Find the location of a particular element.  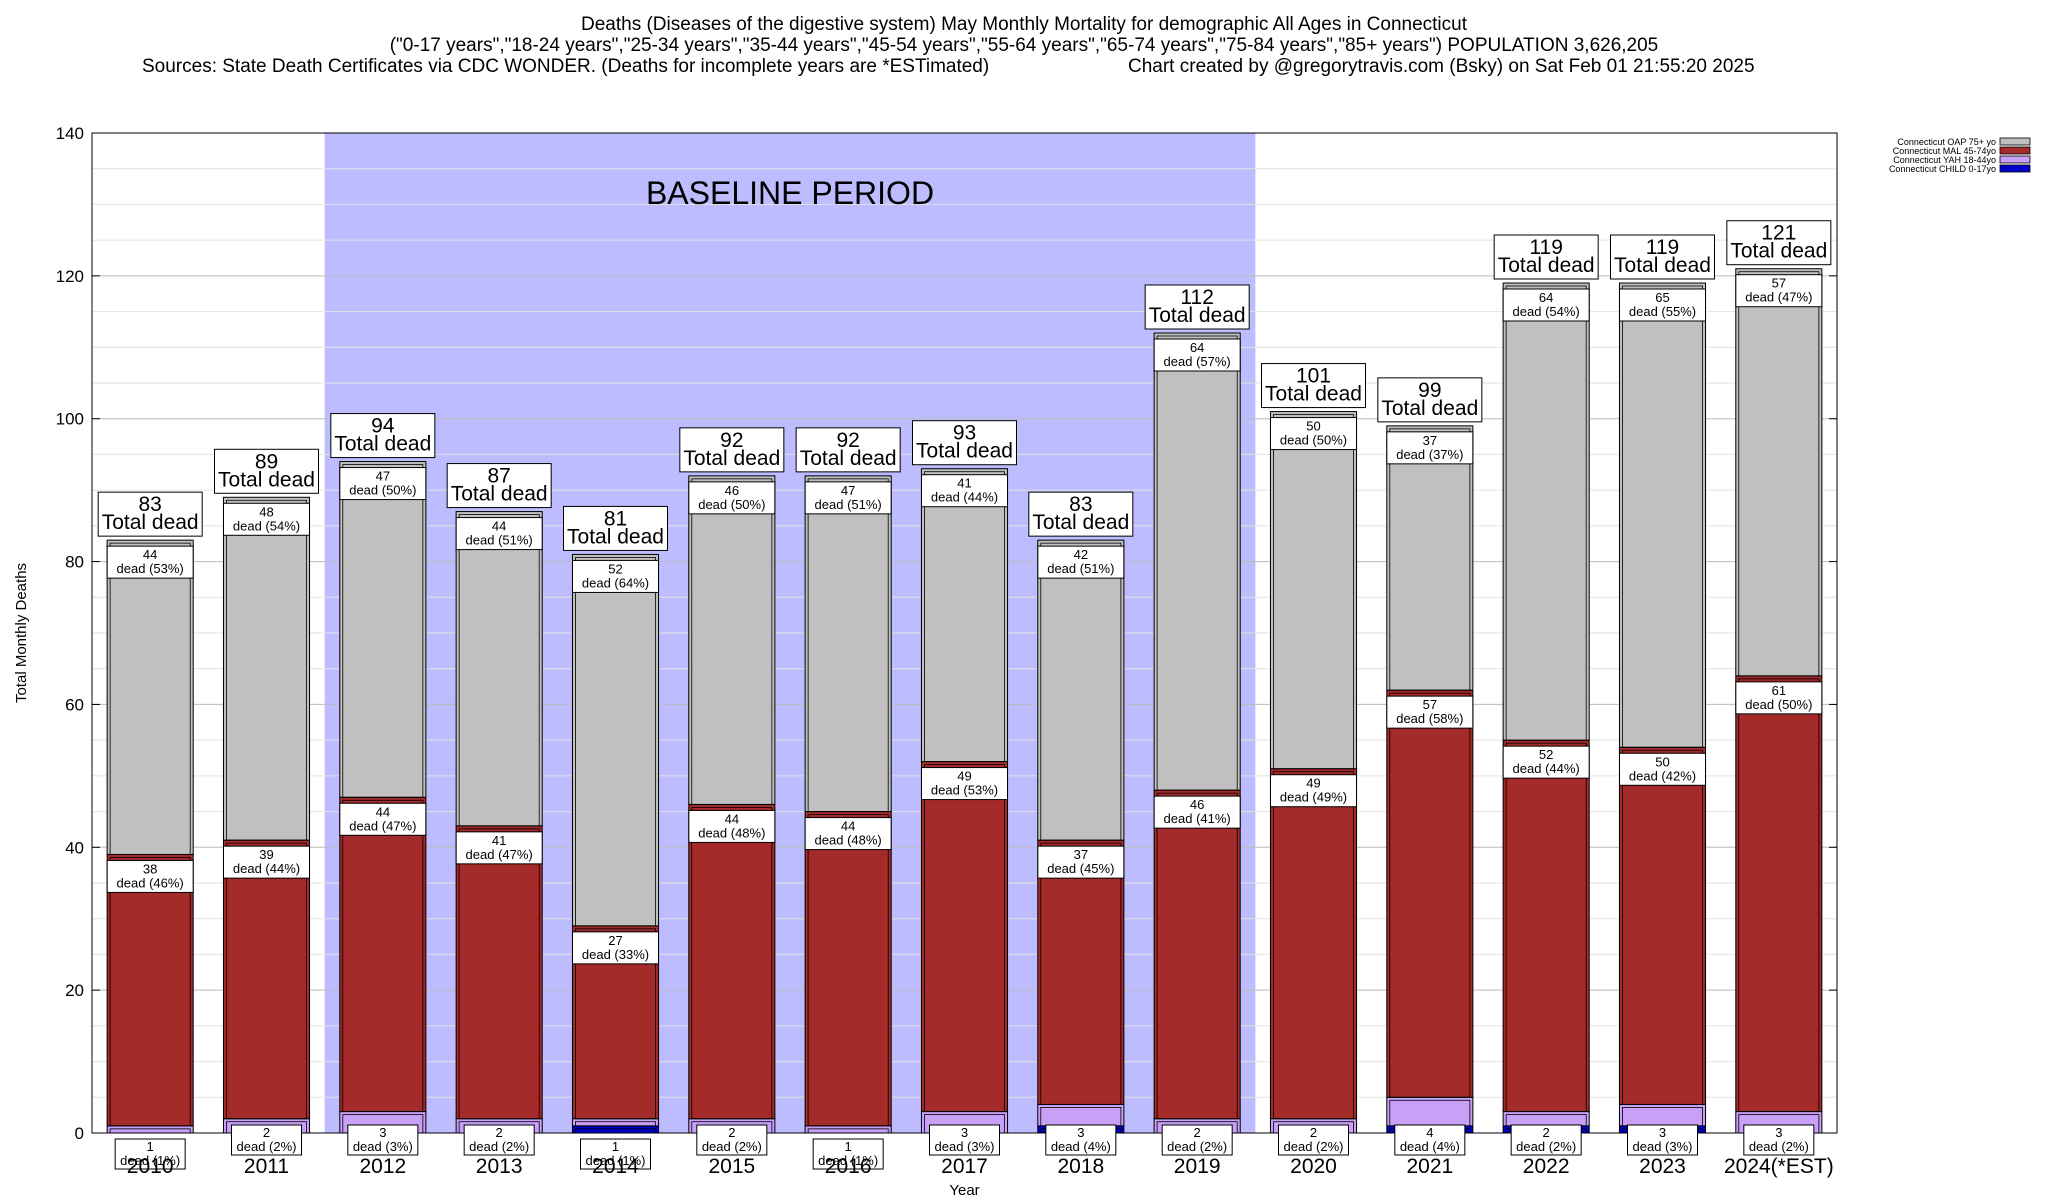

y-axis-label: Total Monthly Deaths is located at coordinates (21, 633).